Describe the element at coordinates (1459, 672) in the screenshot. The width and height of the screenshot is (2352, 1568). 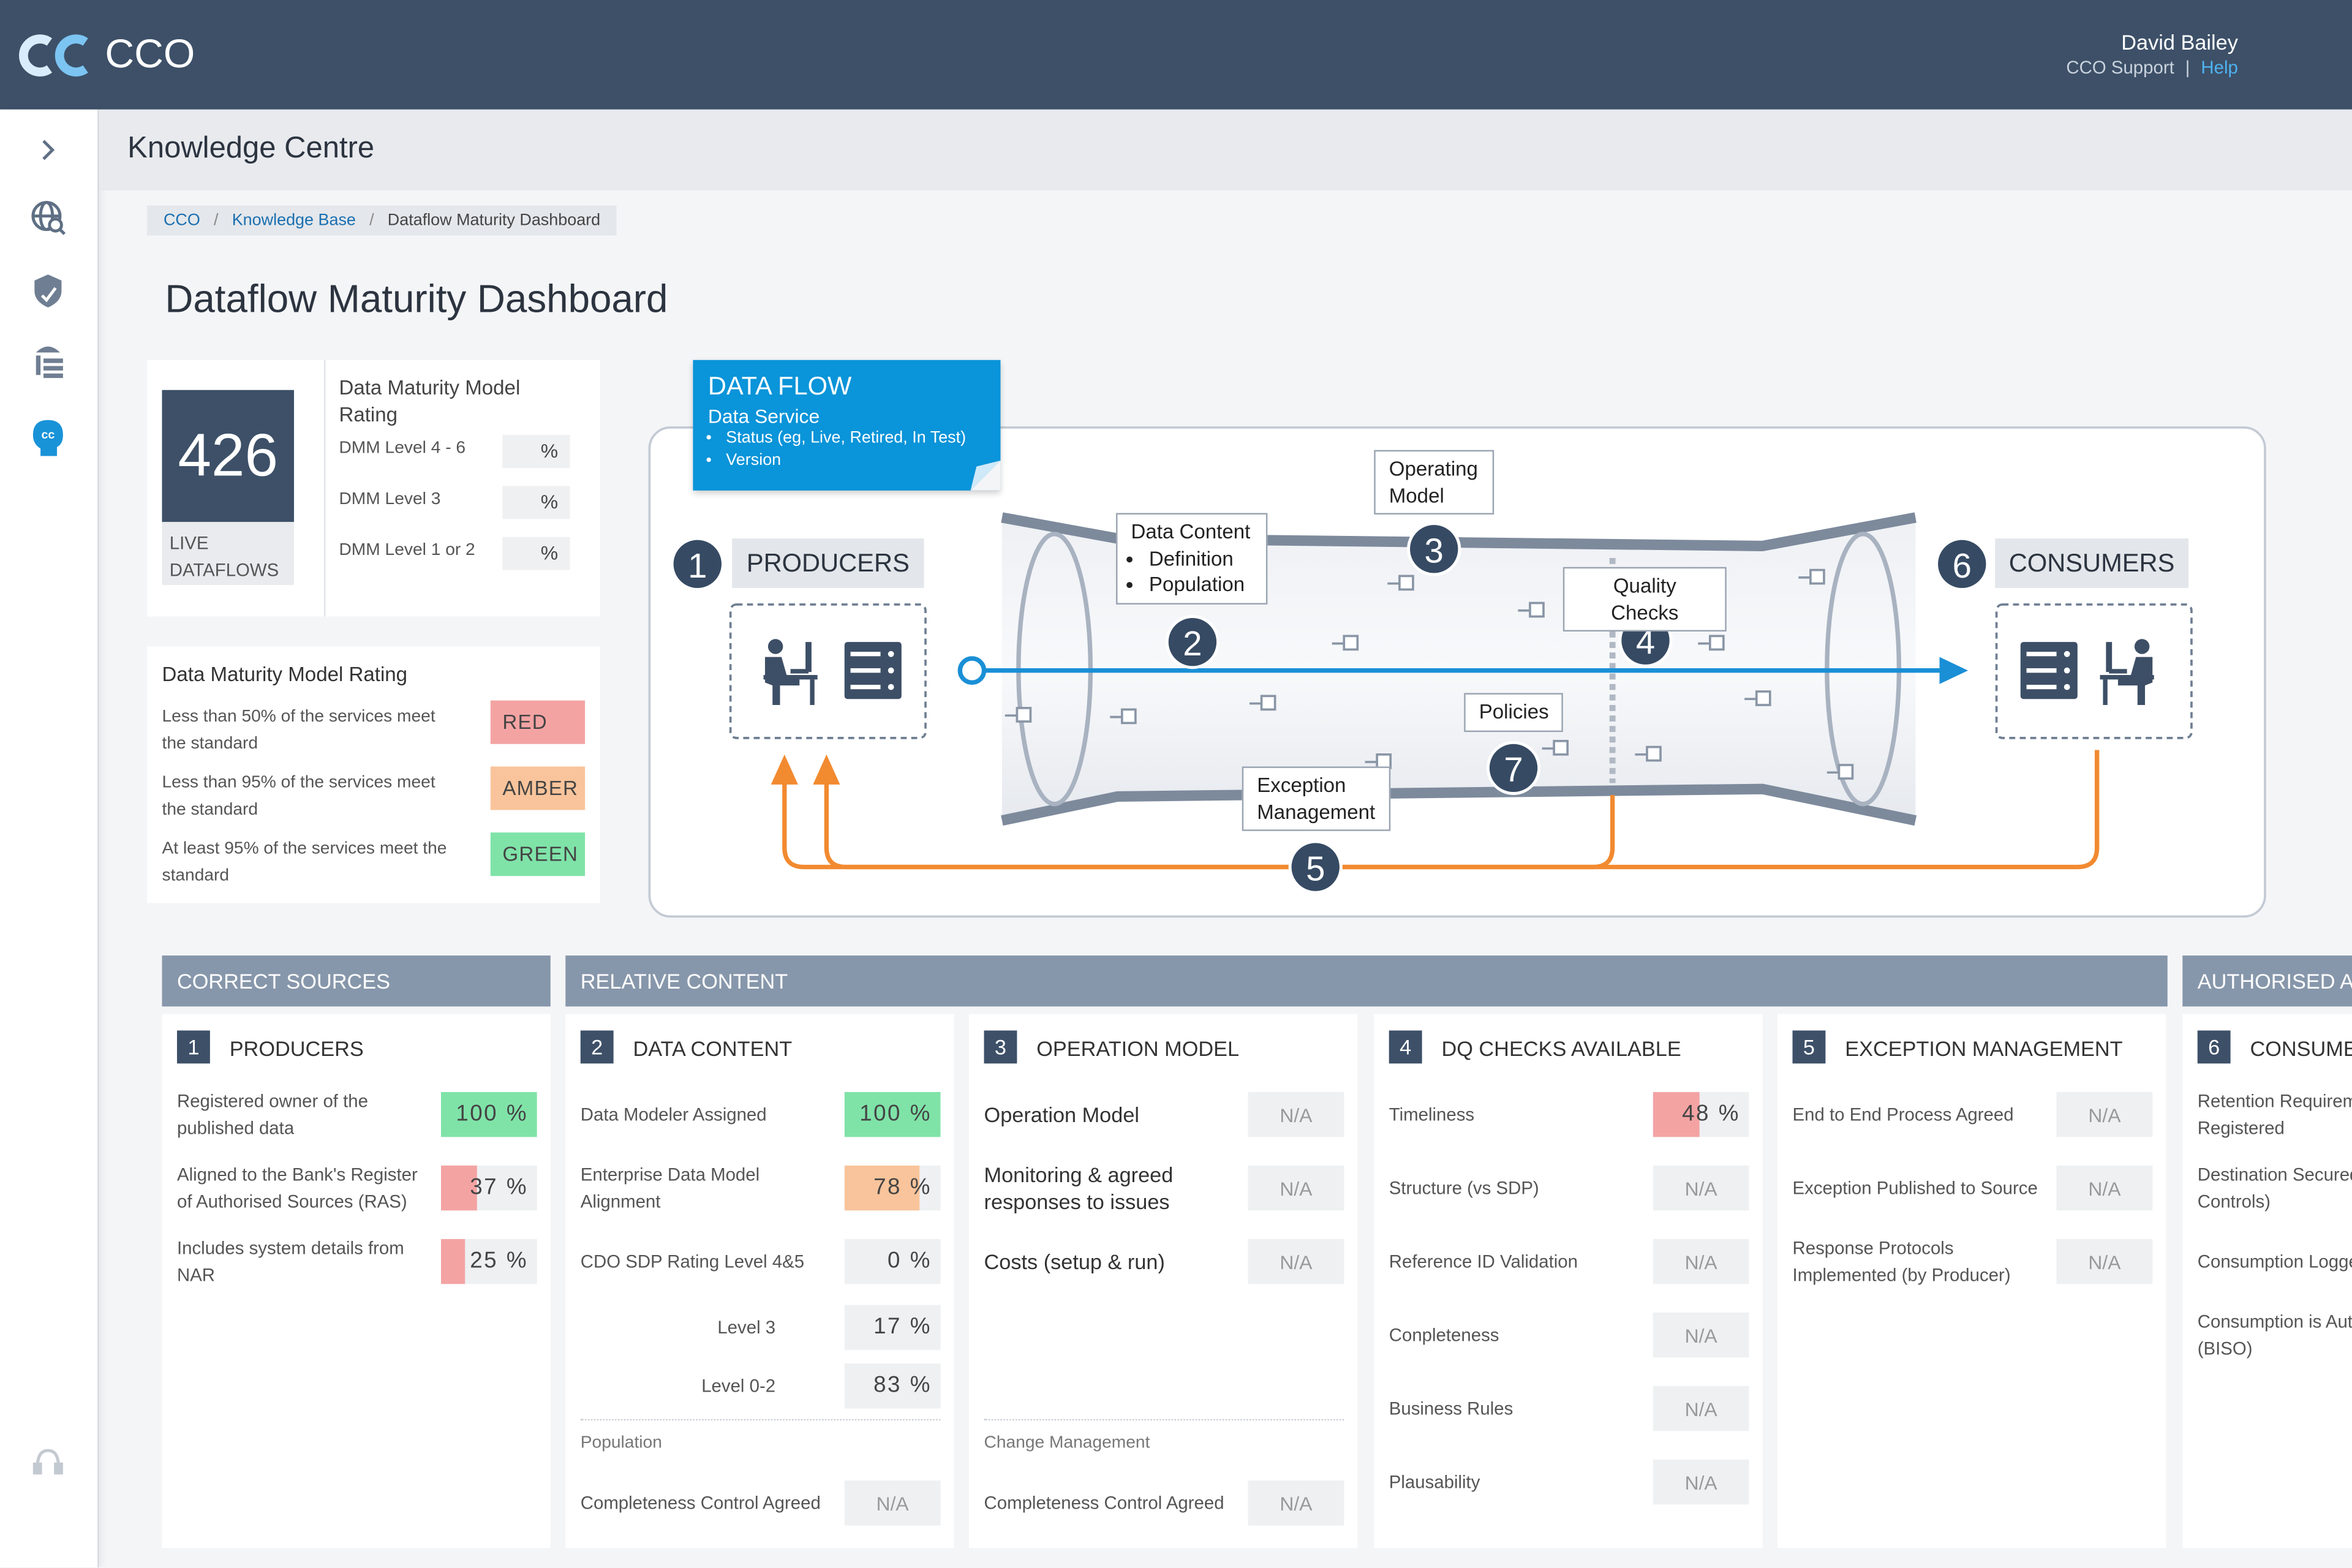
I see `icons` at that location.